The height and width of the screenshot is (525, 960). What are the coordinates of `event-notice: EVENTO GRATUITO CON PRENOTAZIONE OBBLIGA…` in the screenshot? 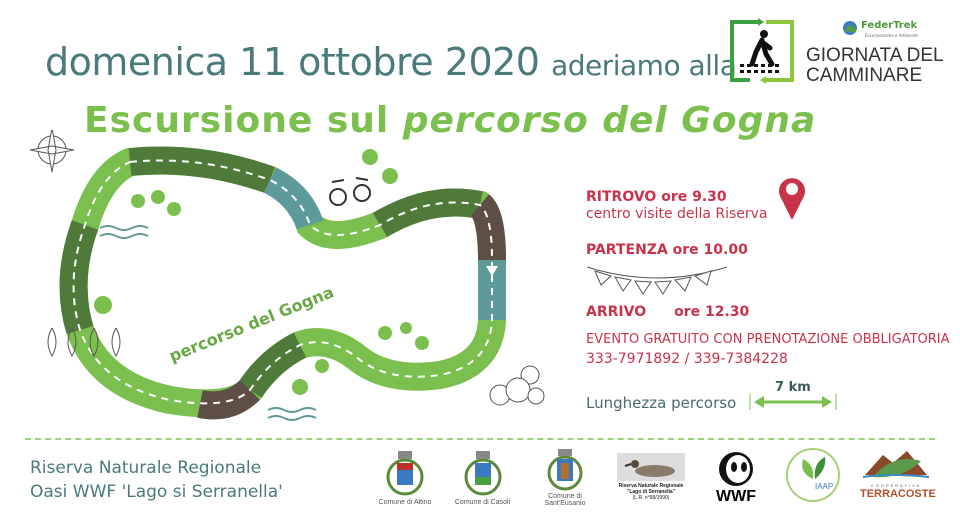 It's located at (768, 339).